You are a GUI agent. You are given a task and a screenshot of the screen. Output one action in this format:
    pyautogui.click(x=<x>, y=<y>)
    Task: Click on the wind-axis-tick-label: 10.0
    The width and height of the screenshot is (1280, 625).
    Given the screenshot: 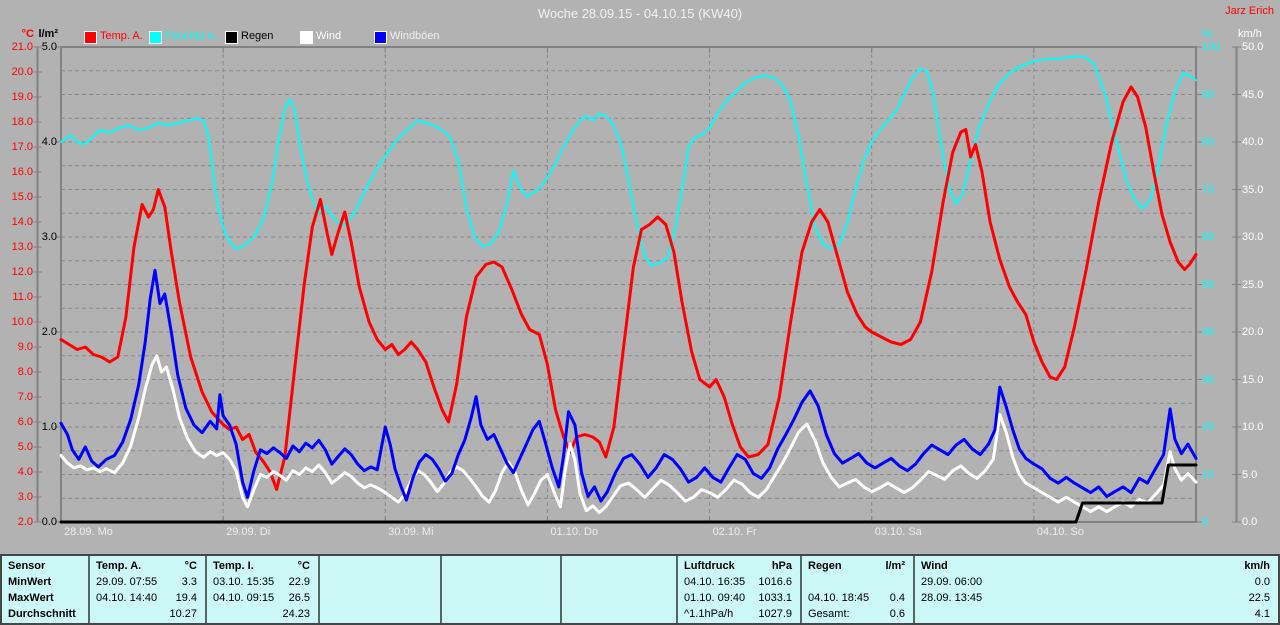 What is the action you would take?
    pyautogui.click(x=1253, y=427)
    